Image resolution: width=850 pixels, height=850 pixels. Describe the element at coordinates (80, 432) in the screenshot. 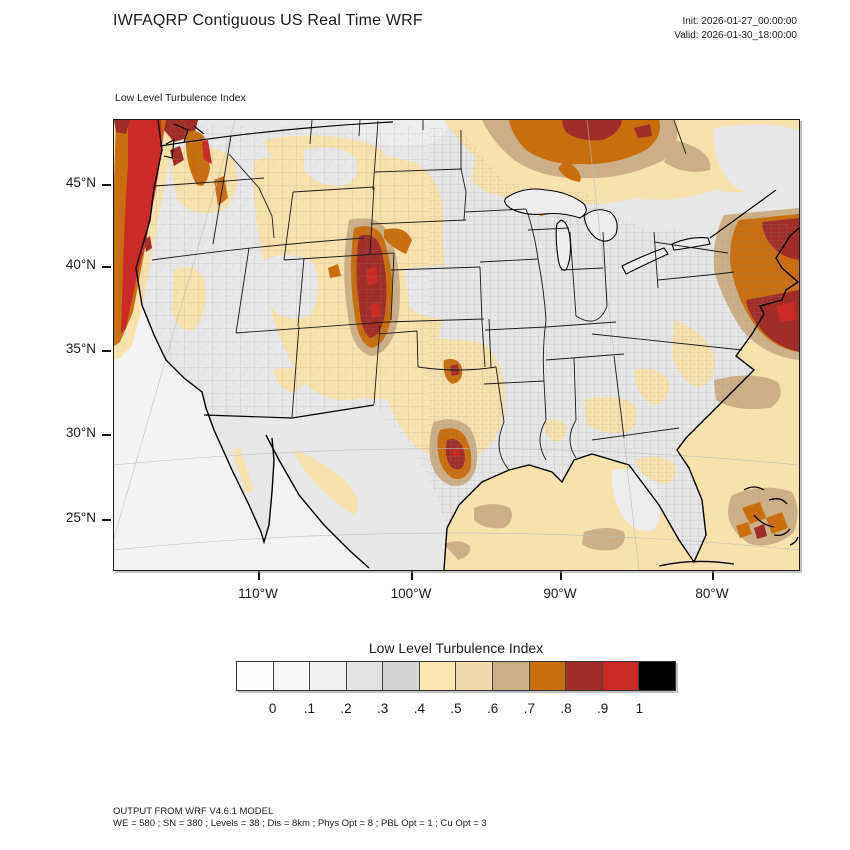

I see `lat-label-30: 30°N` at that location.